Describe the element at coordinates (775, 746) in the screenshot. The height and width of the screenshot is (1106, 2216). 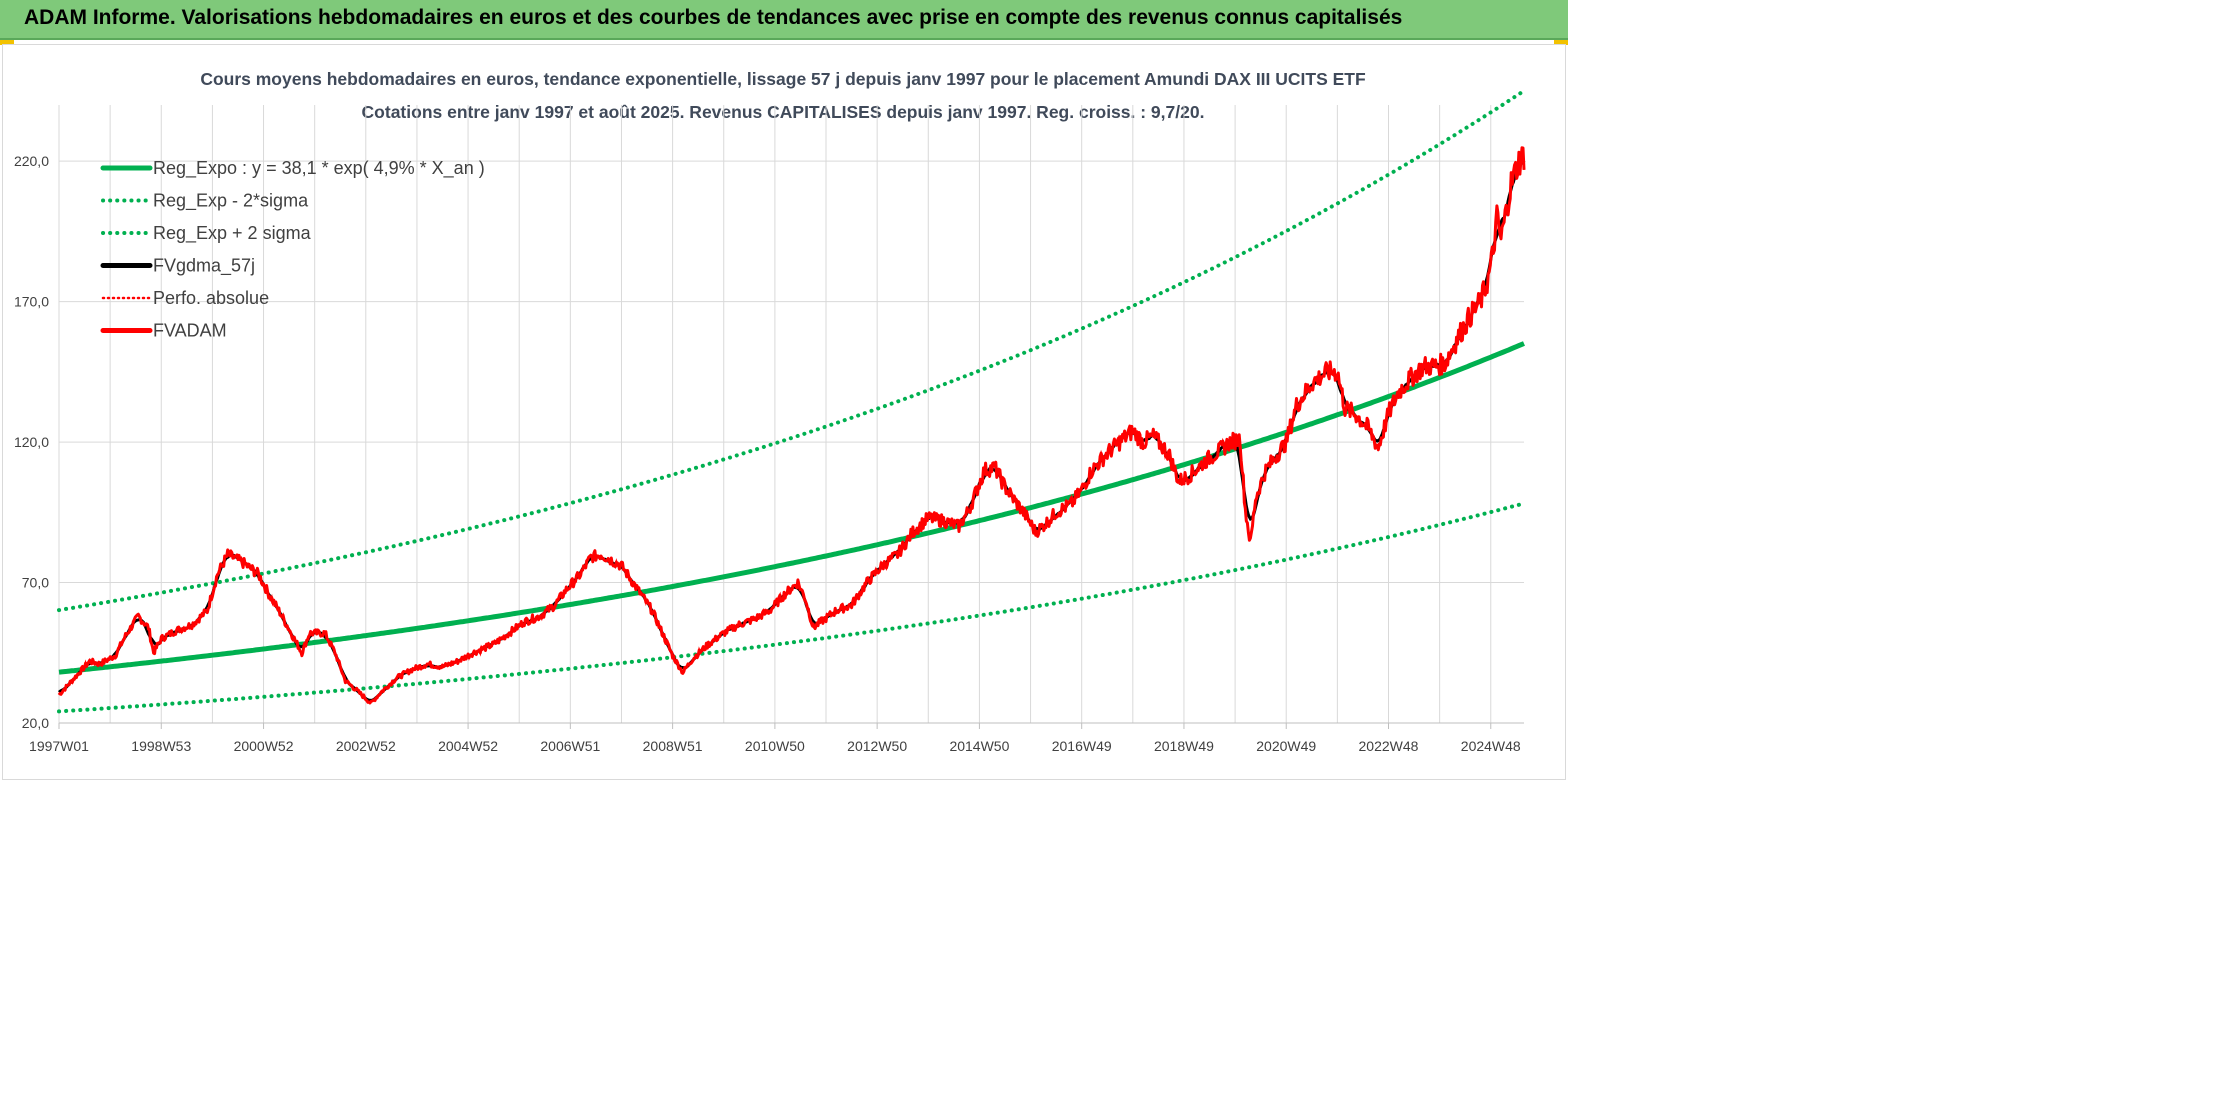
I see `x-tick-label: 2010W50` at that location.